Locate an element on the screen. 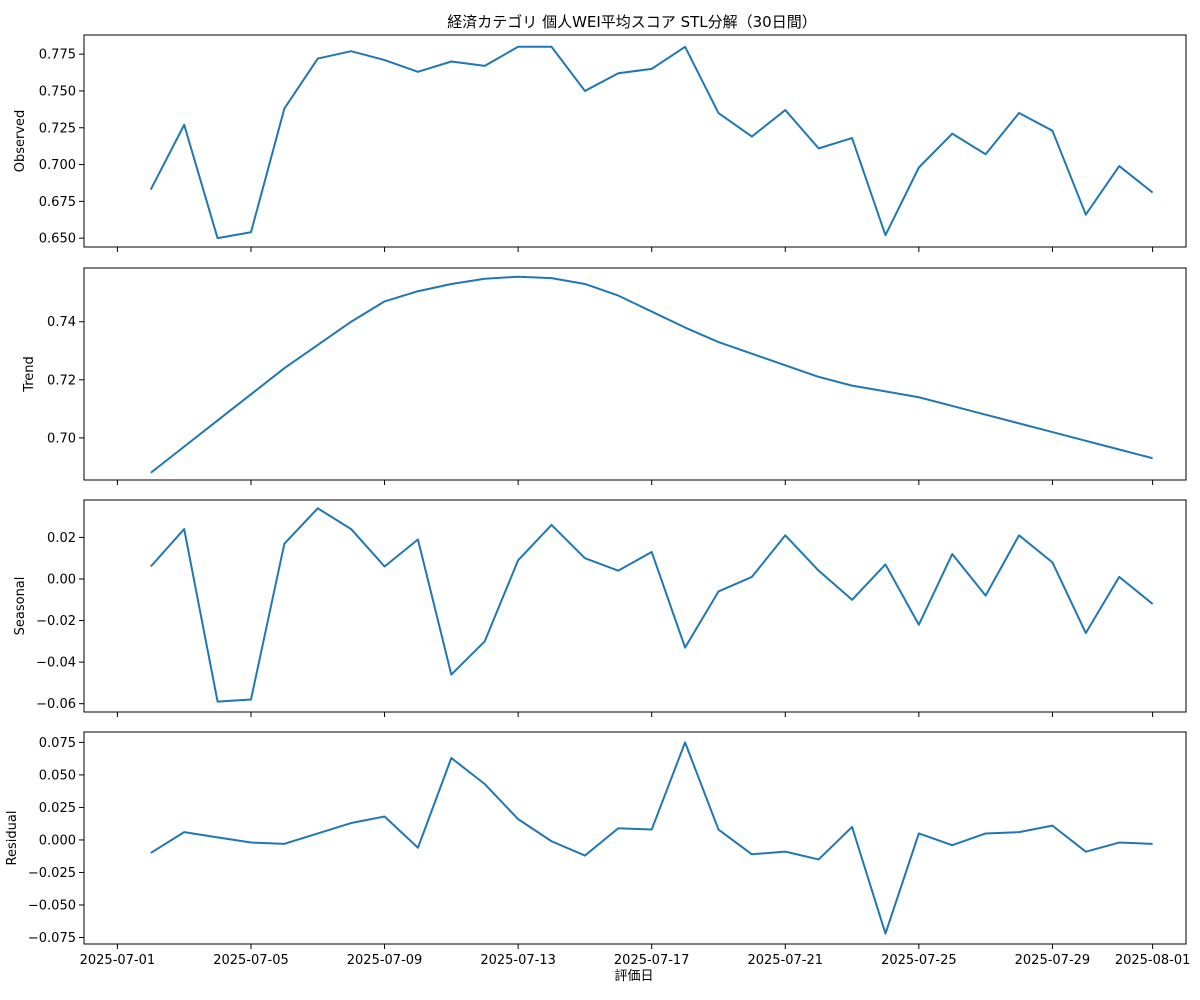  y-axis-label: Trend is located at coordinates (29, 374).